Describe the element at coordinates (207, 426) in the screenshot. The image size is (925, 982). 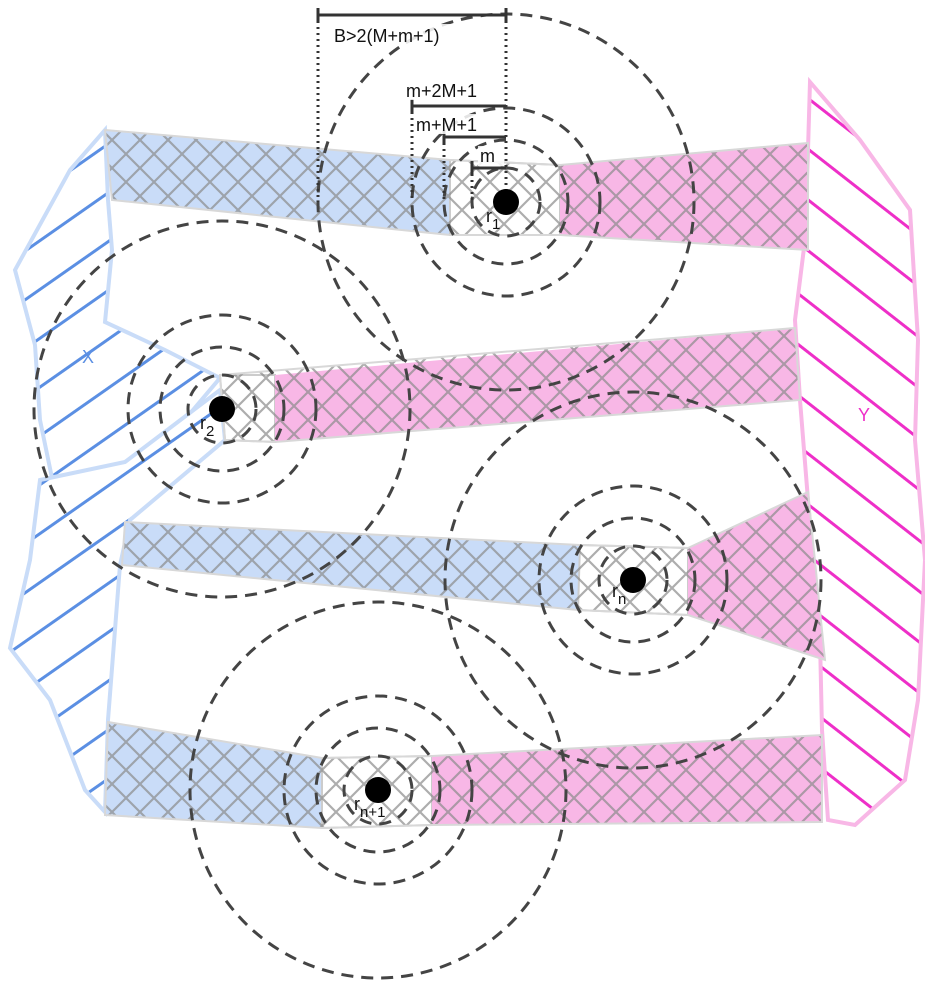
I see `robot-2-label: r2` at that location.